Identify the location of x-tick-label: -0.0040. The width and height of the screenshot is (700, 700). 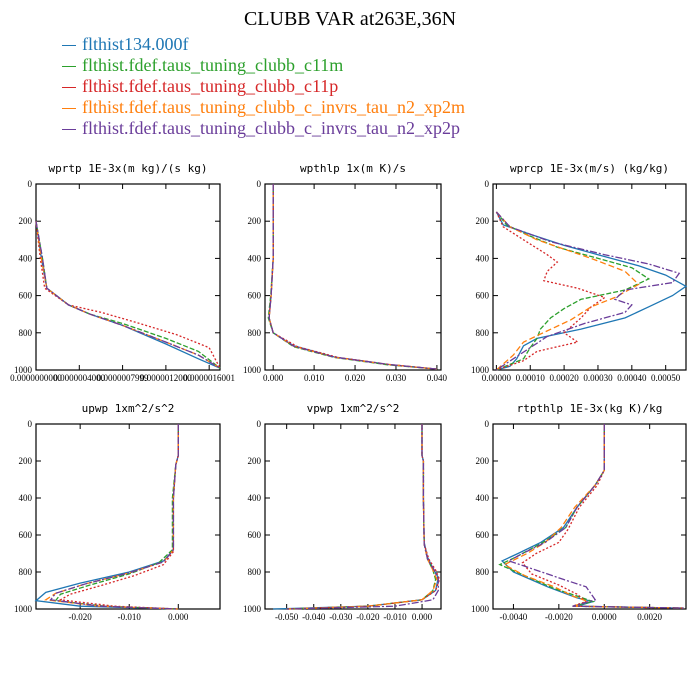
(514, 617).